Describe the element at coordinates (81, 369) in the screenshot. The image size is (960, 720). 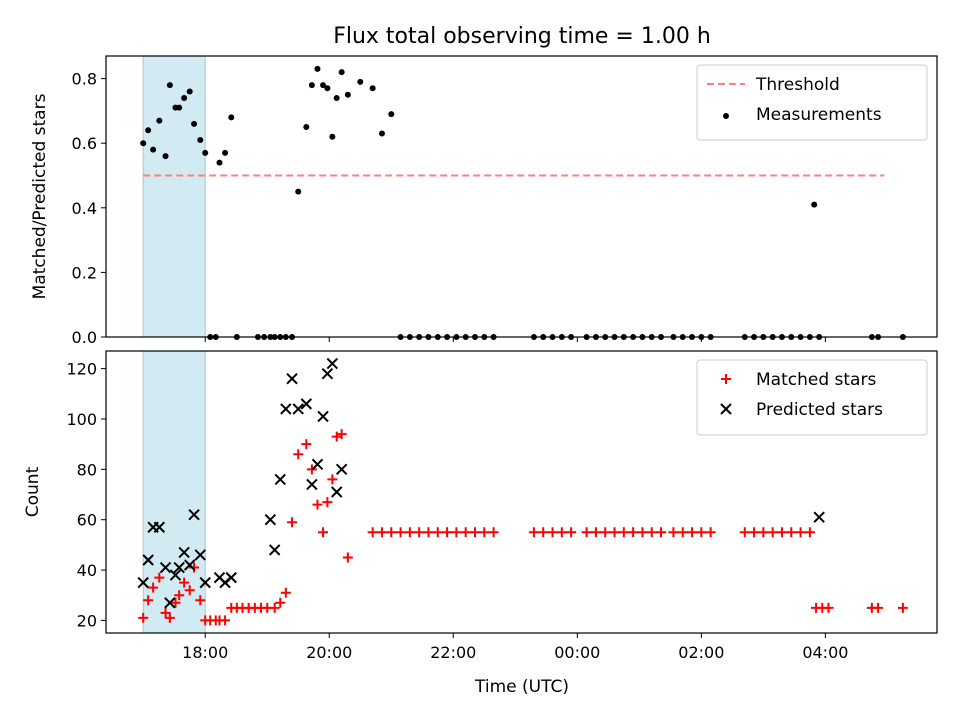
I see `y-tick-label: 120` at that location.